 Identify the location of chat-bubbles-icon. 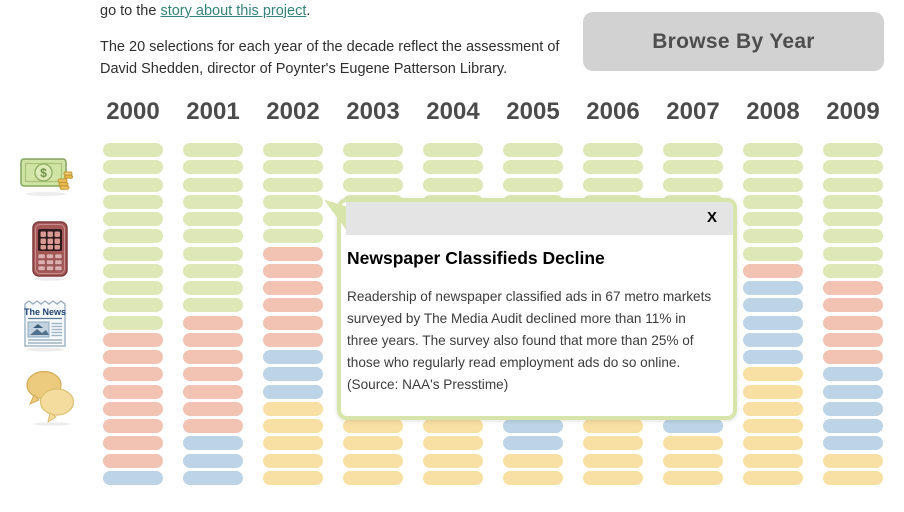
(51, 398).